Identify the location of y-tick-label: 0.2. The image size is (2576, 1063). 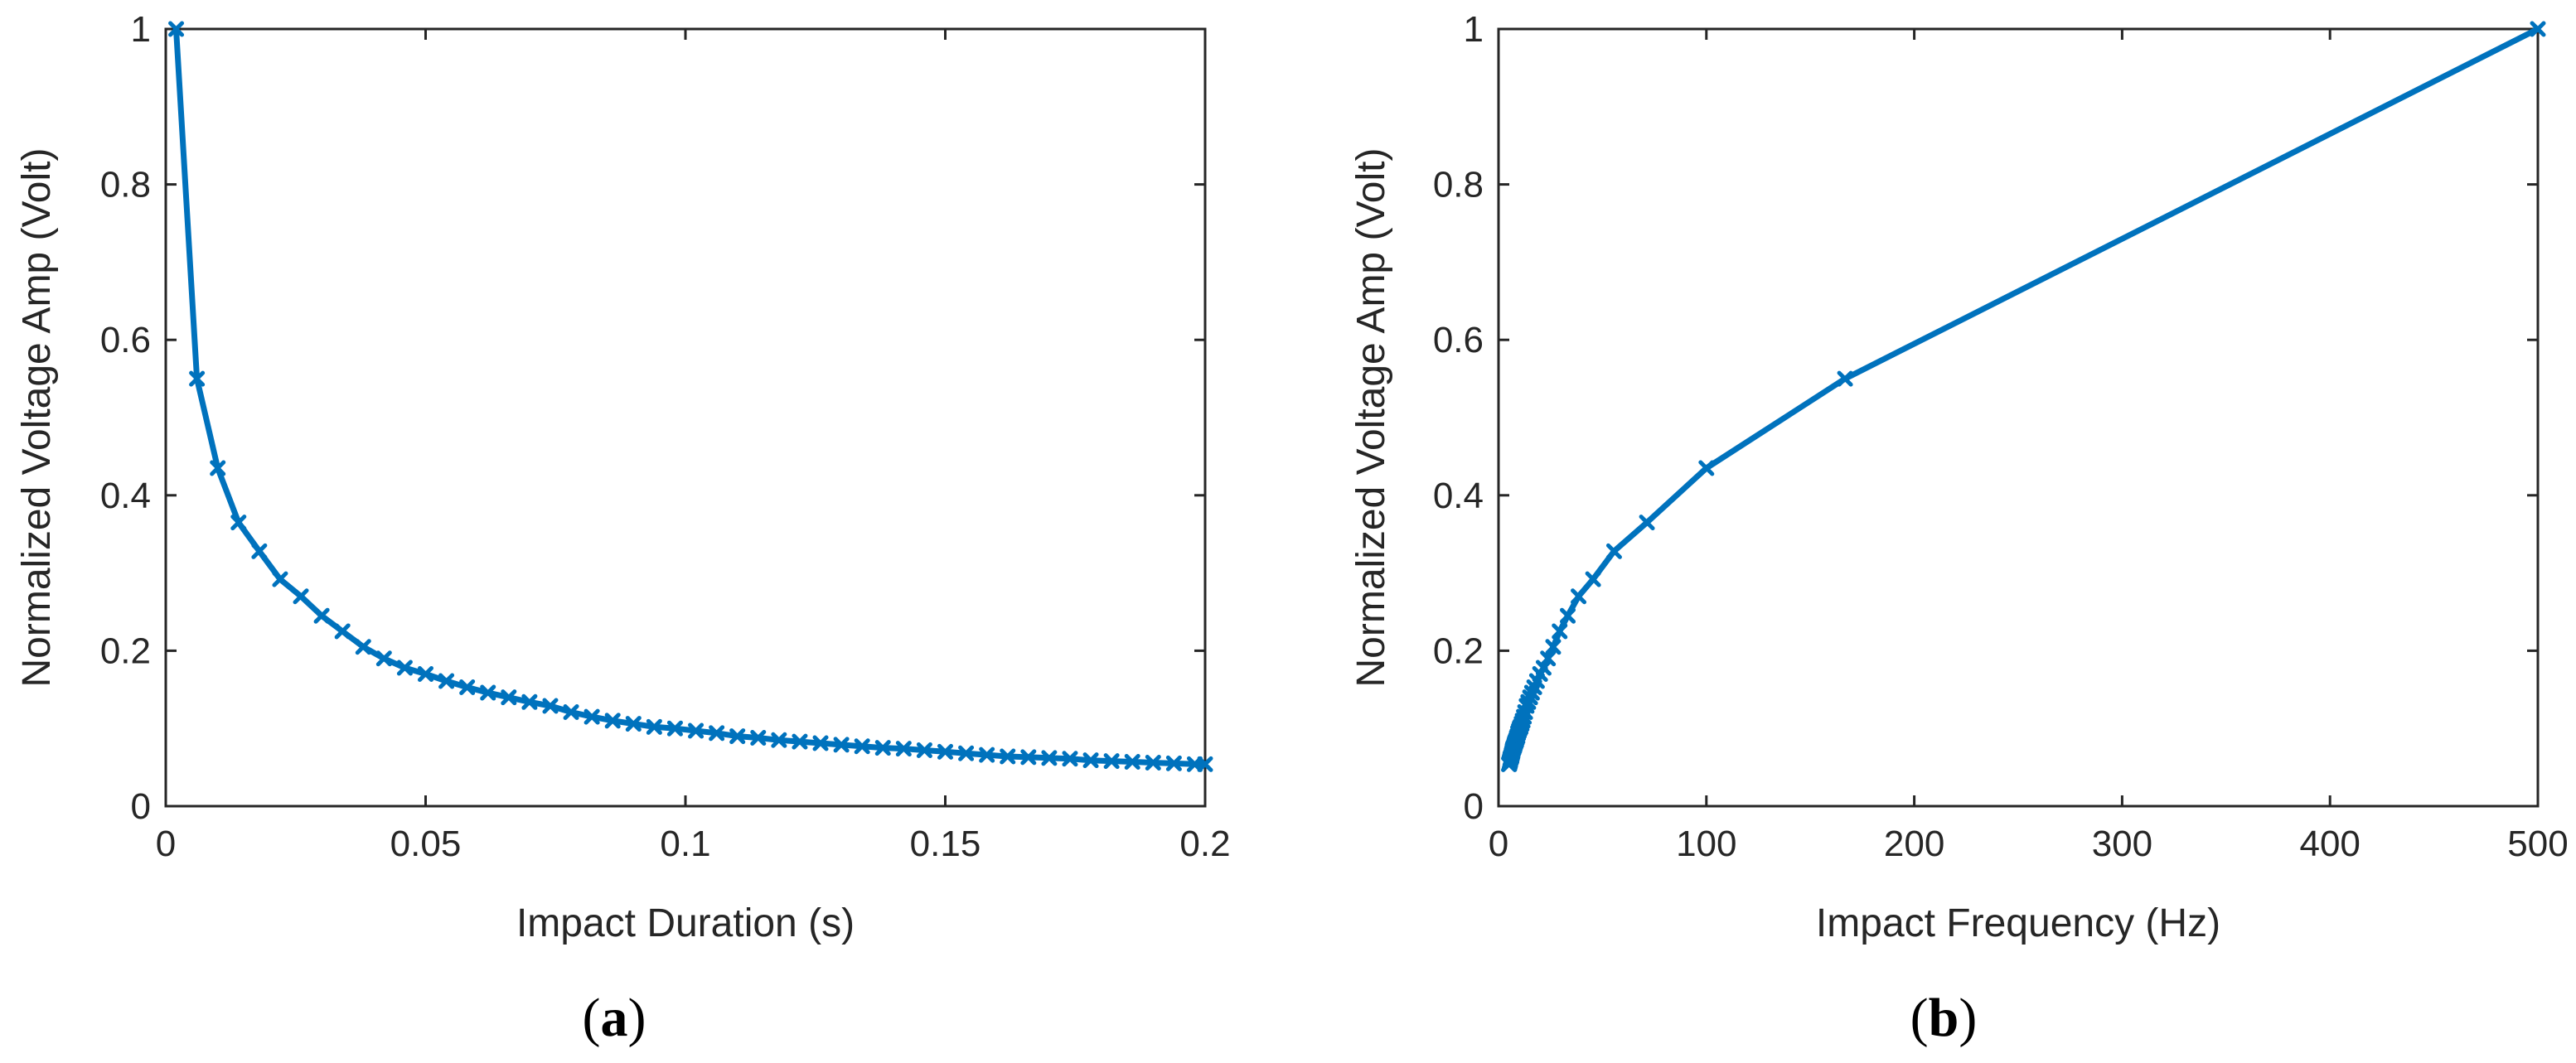
(125, 651).